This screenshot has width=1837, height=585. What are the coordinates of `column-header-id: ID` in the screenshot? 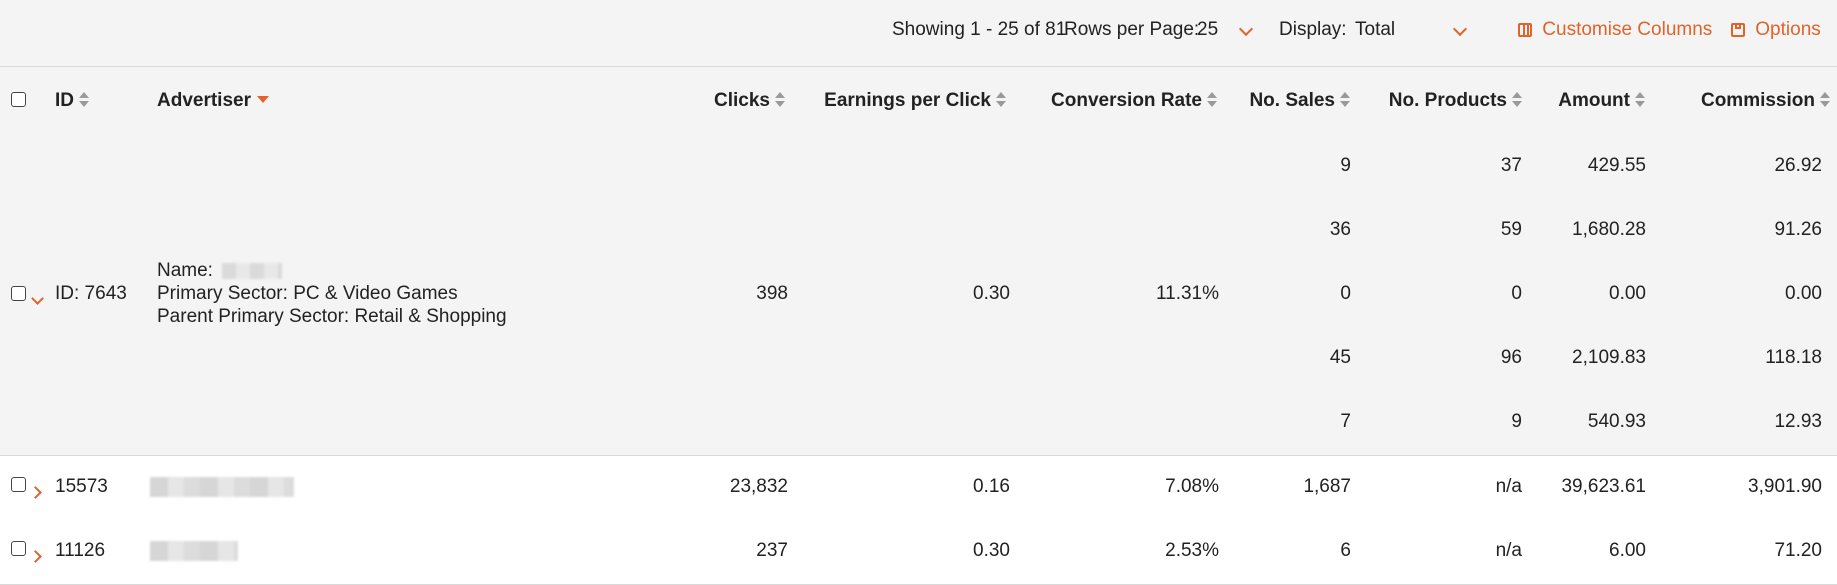 It's located at (72, 101).